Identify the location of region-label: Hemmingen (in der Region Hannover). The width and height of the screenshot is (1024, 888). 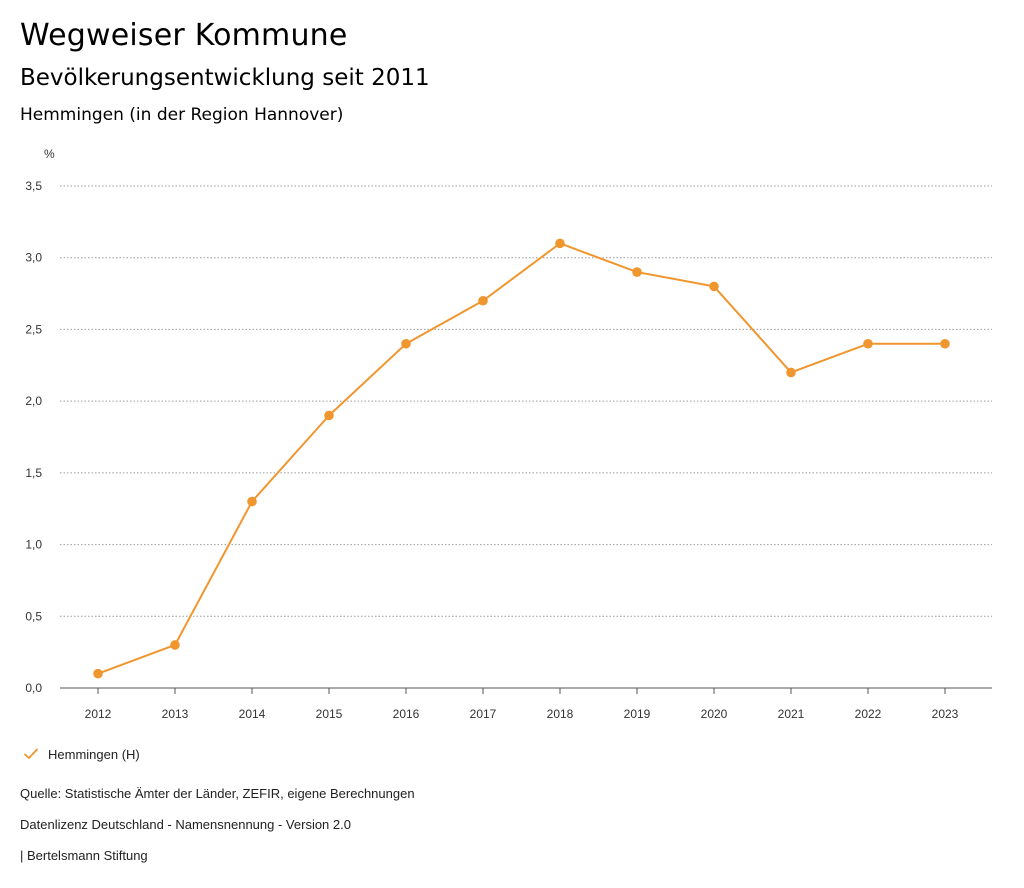
(182, 115).